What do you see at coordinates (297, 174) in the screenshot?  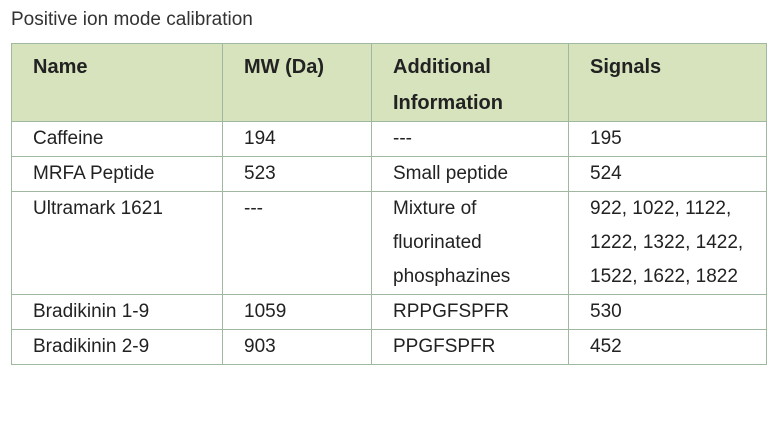 I see `cell-mw: 523` at bounding box center [297, 174].